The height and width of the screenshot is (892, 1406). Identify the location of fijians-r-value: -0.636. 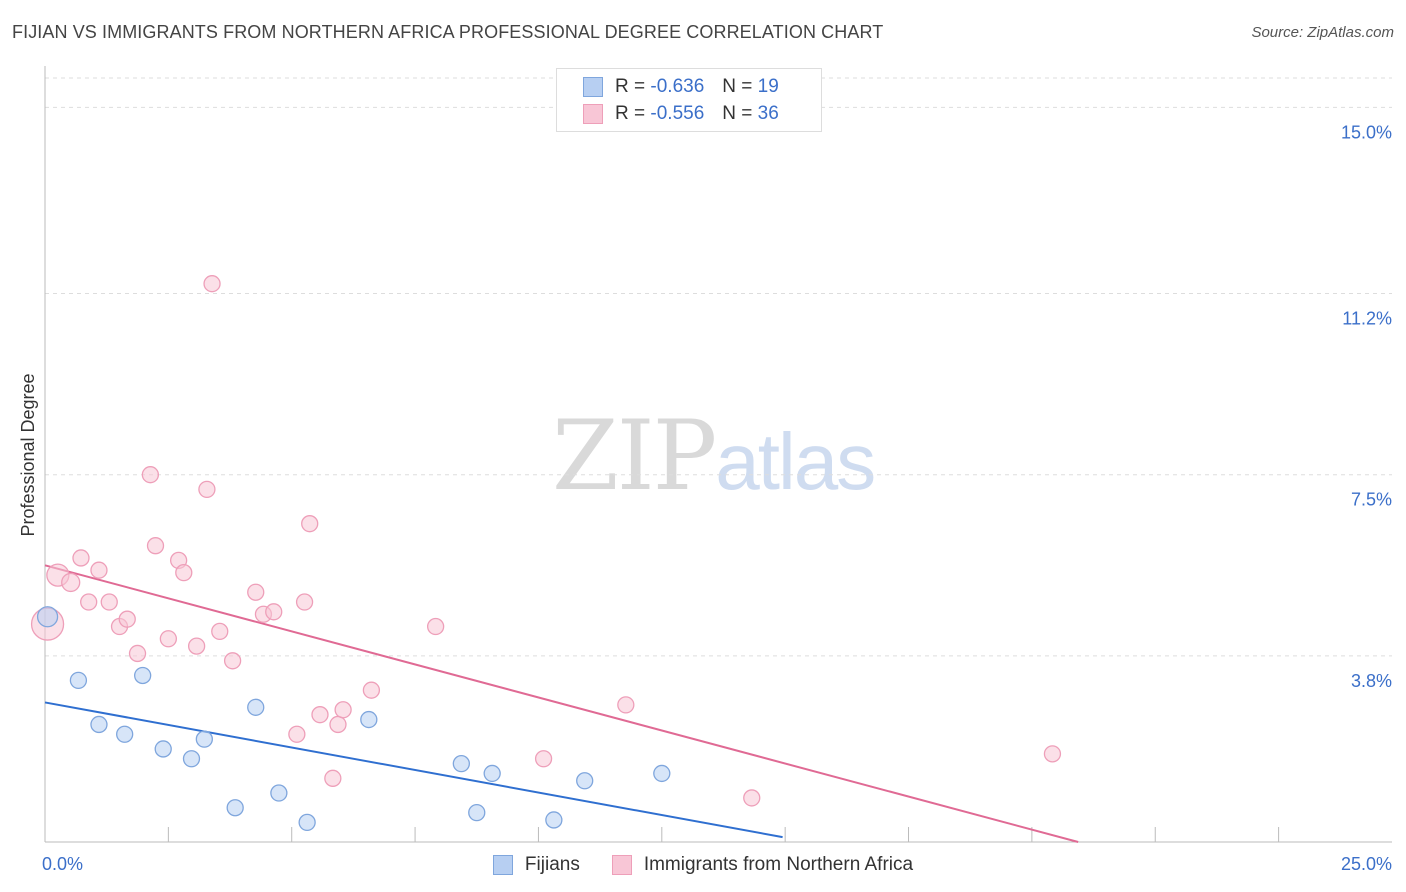
(677, 86).